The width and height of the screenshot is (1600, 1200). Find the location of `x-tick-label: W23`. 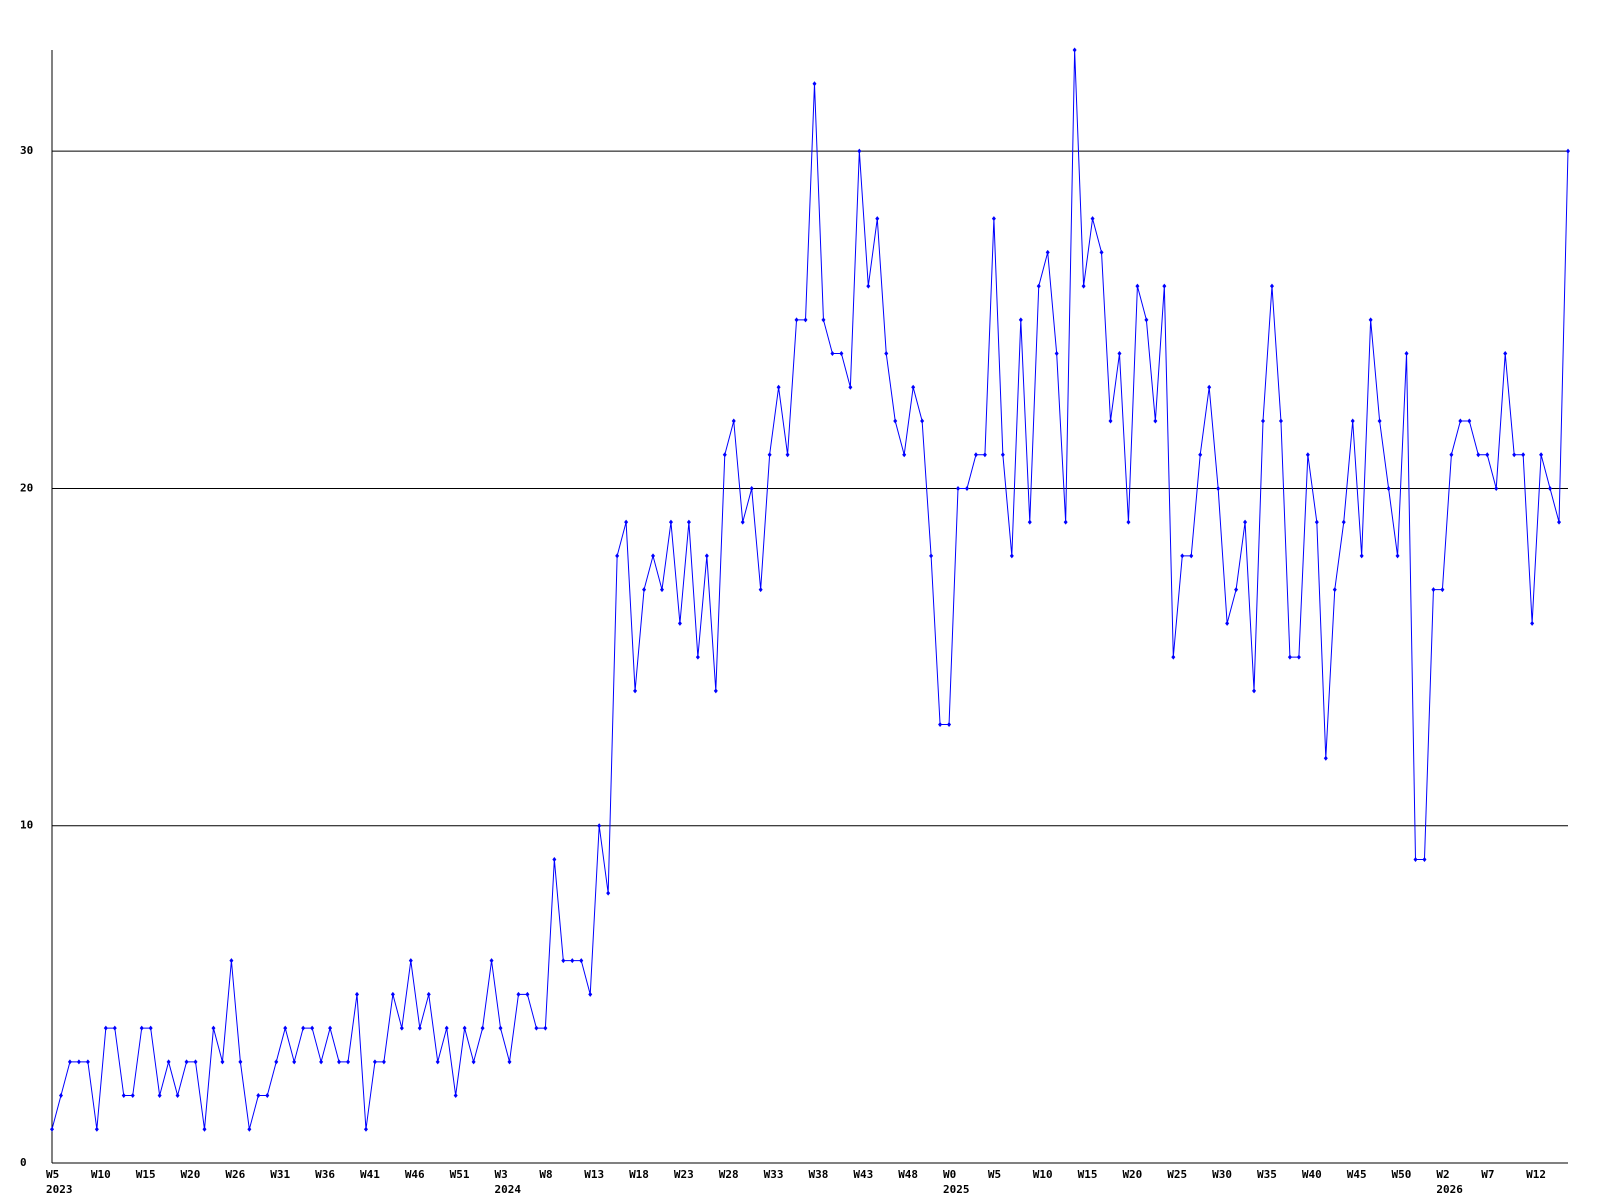

x-tick-label: W23 is located at coordinates (684, 1174).